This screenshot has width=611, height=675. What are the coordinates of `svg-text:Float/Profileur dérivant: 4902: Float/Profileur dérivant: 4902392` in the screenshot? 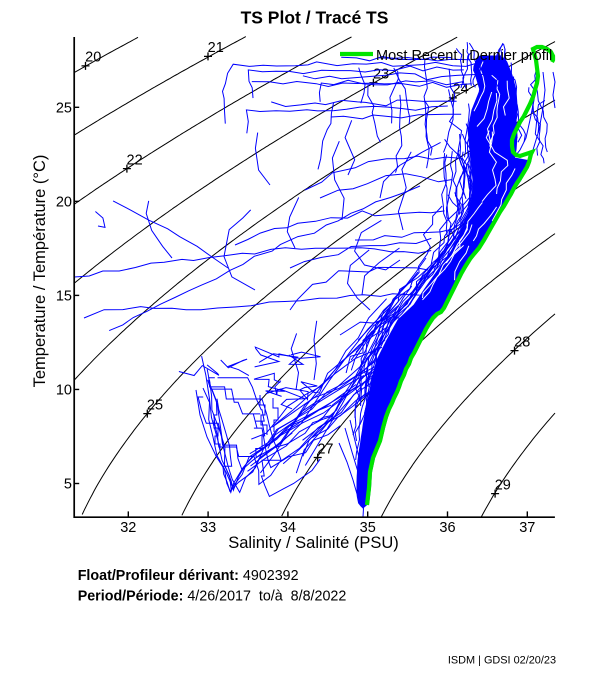 It's located at (188, 576).